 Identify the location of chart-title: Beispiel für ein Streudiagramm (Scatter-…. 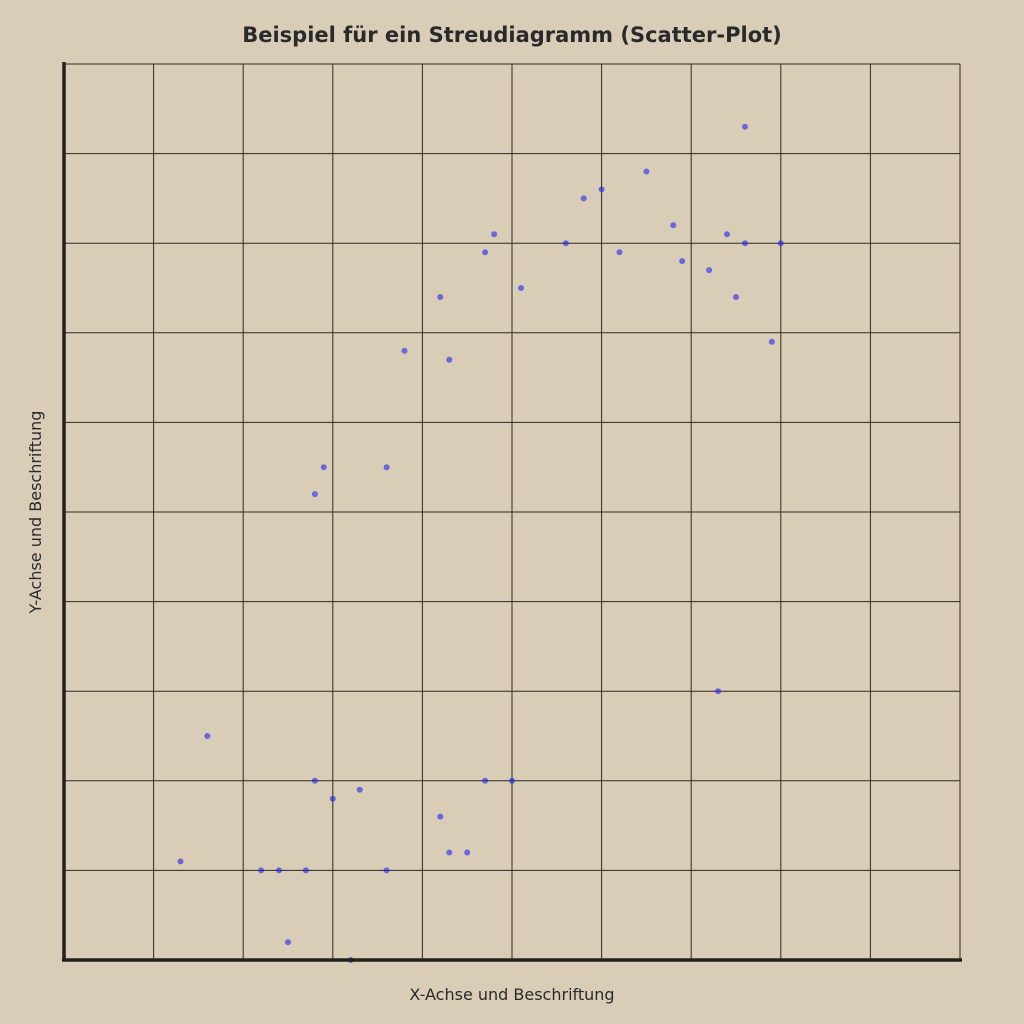
(512, 35).